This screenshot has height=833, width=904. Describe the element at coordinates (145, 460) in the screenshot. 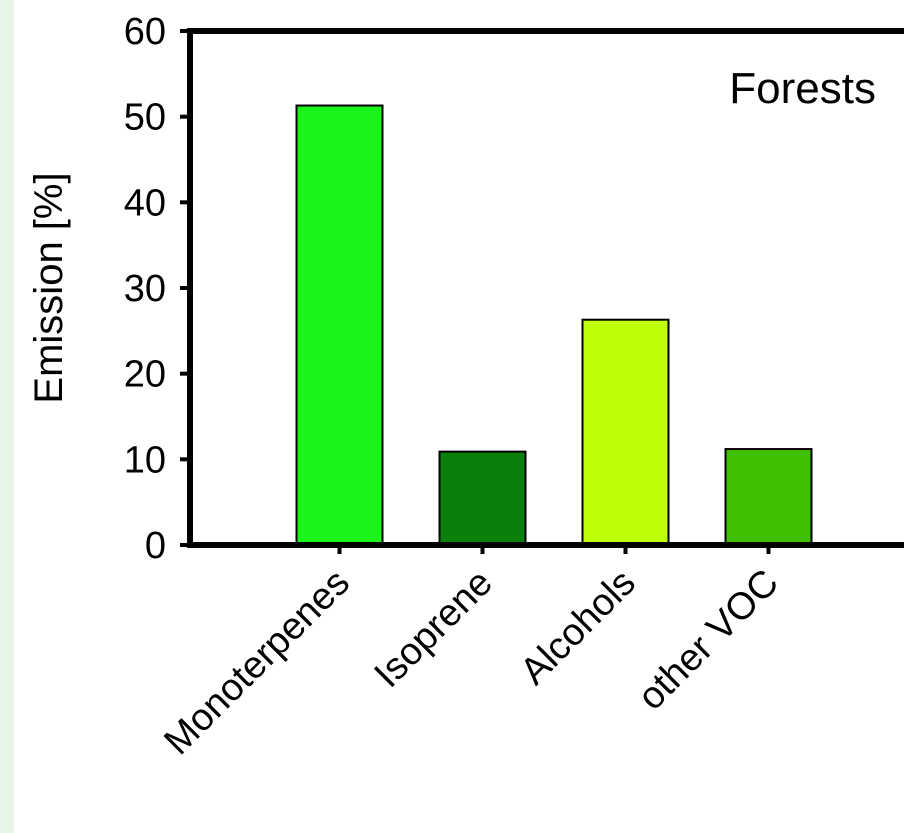

I see `y-tick-label: 10` at that location.